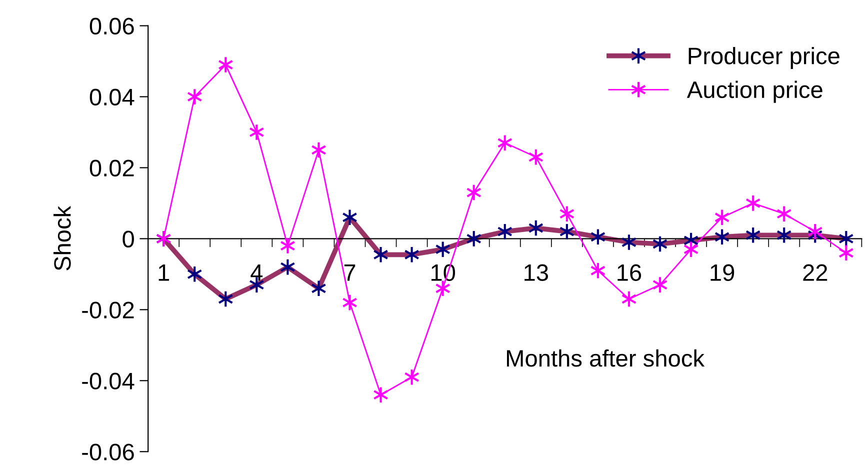 This screenshot has width=866, height=468. I want to click on x-tick-label: 22, so click(815, 272).